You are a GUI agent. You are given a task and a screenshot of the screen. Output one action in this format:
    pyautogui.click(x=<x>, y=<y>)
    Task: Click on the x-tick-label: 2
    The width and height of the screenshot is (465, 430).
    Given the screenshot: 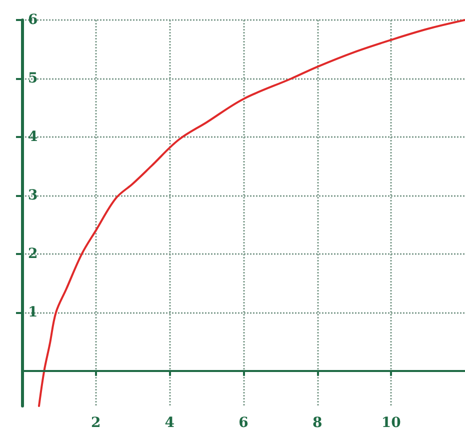 What is the action you would take?
    pyautogui.click(x=95, y=422)
    